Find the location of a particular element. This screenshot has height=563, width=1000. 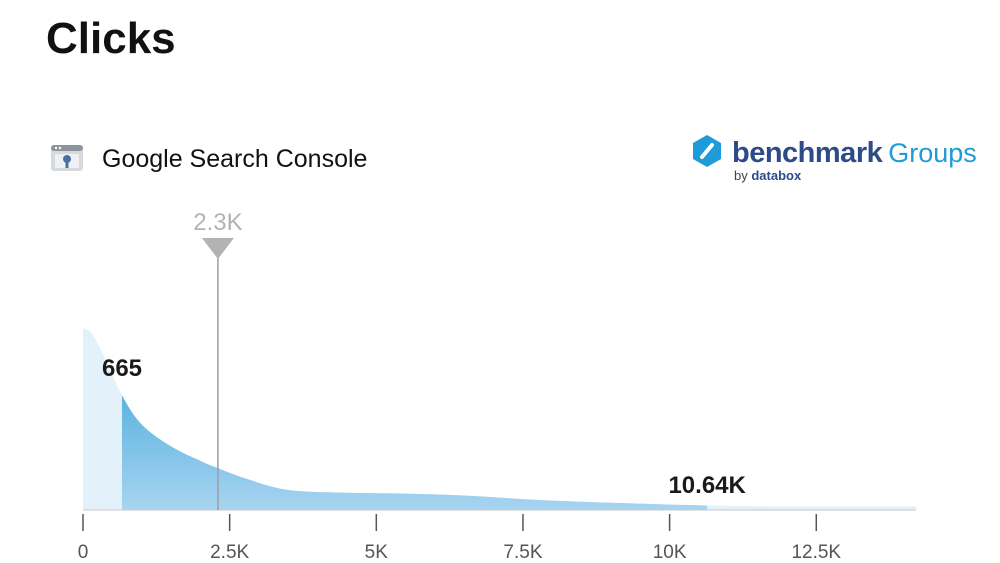

brand-by-prefix: by is located at coordinates (741, 175).